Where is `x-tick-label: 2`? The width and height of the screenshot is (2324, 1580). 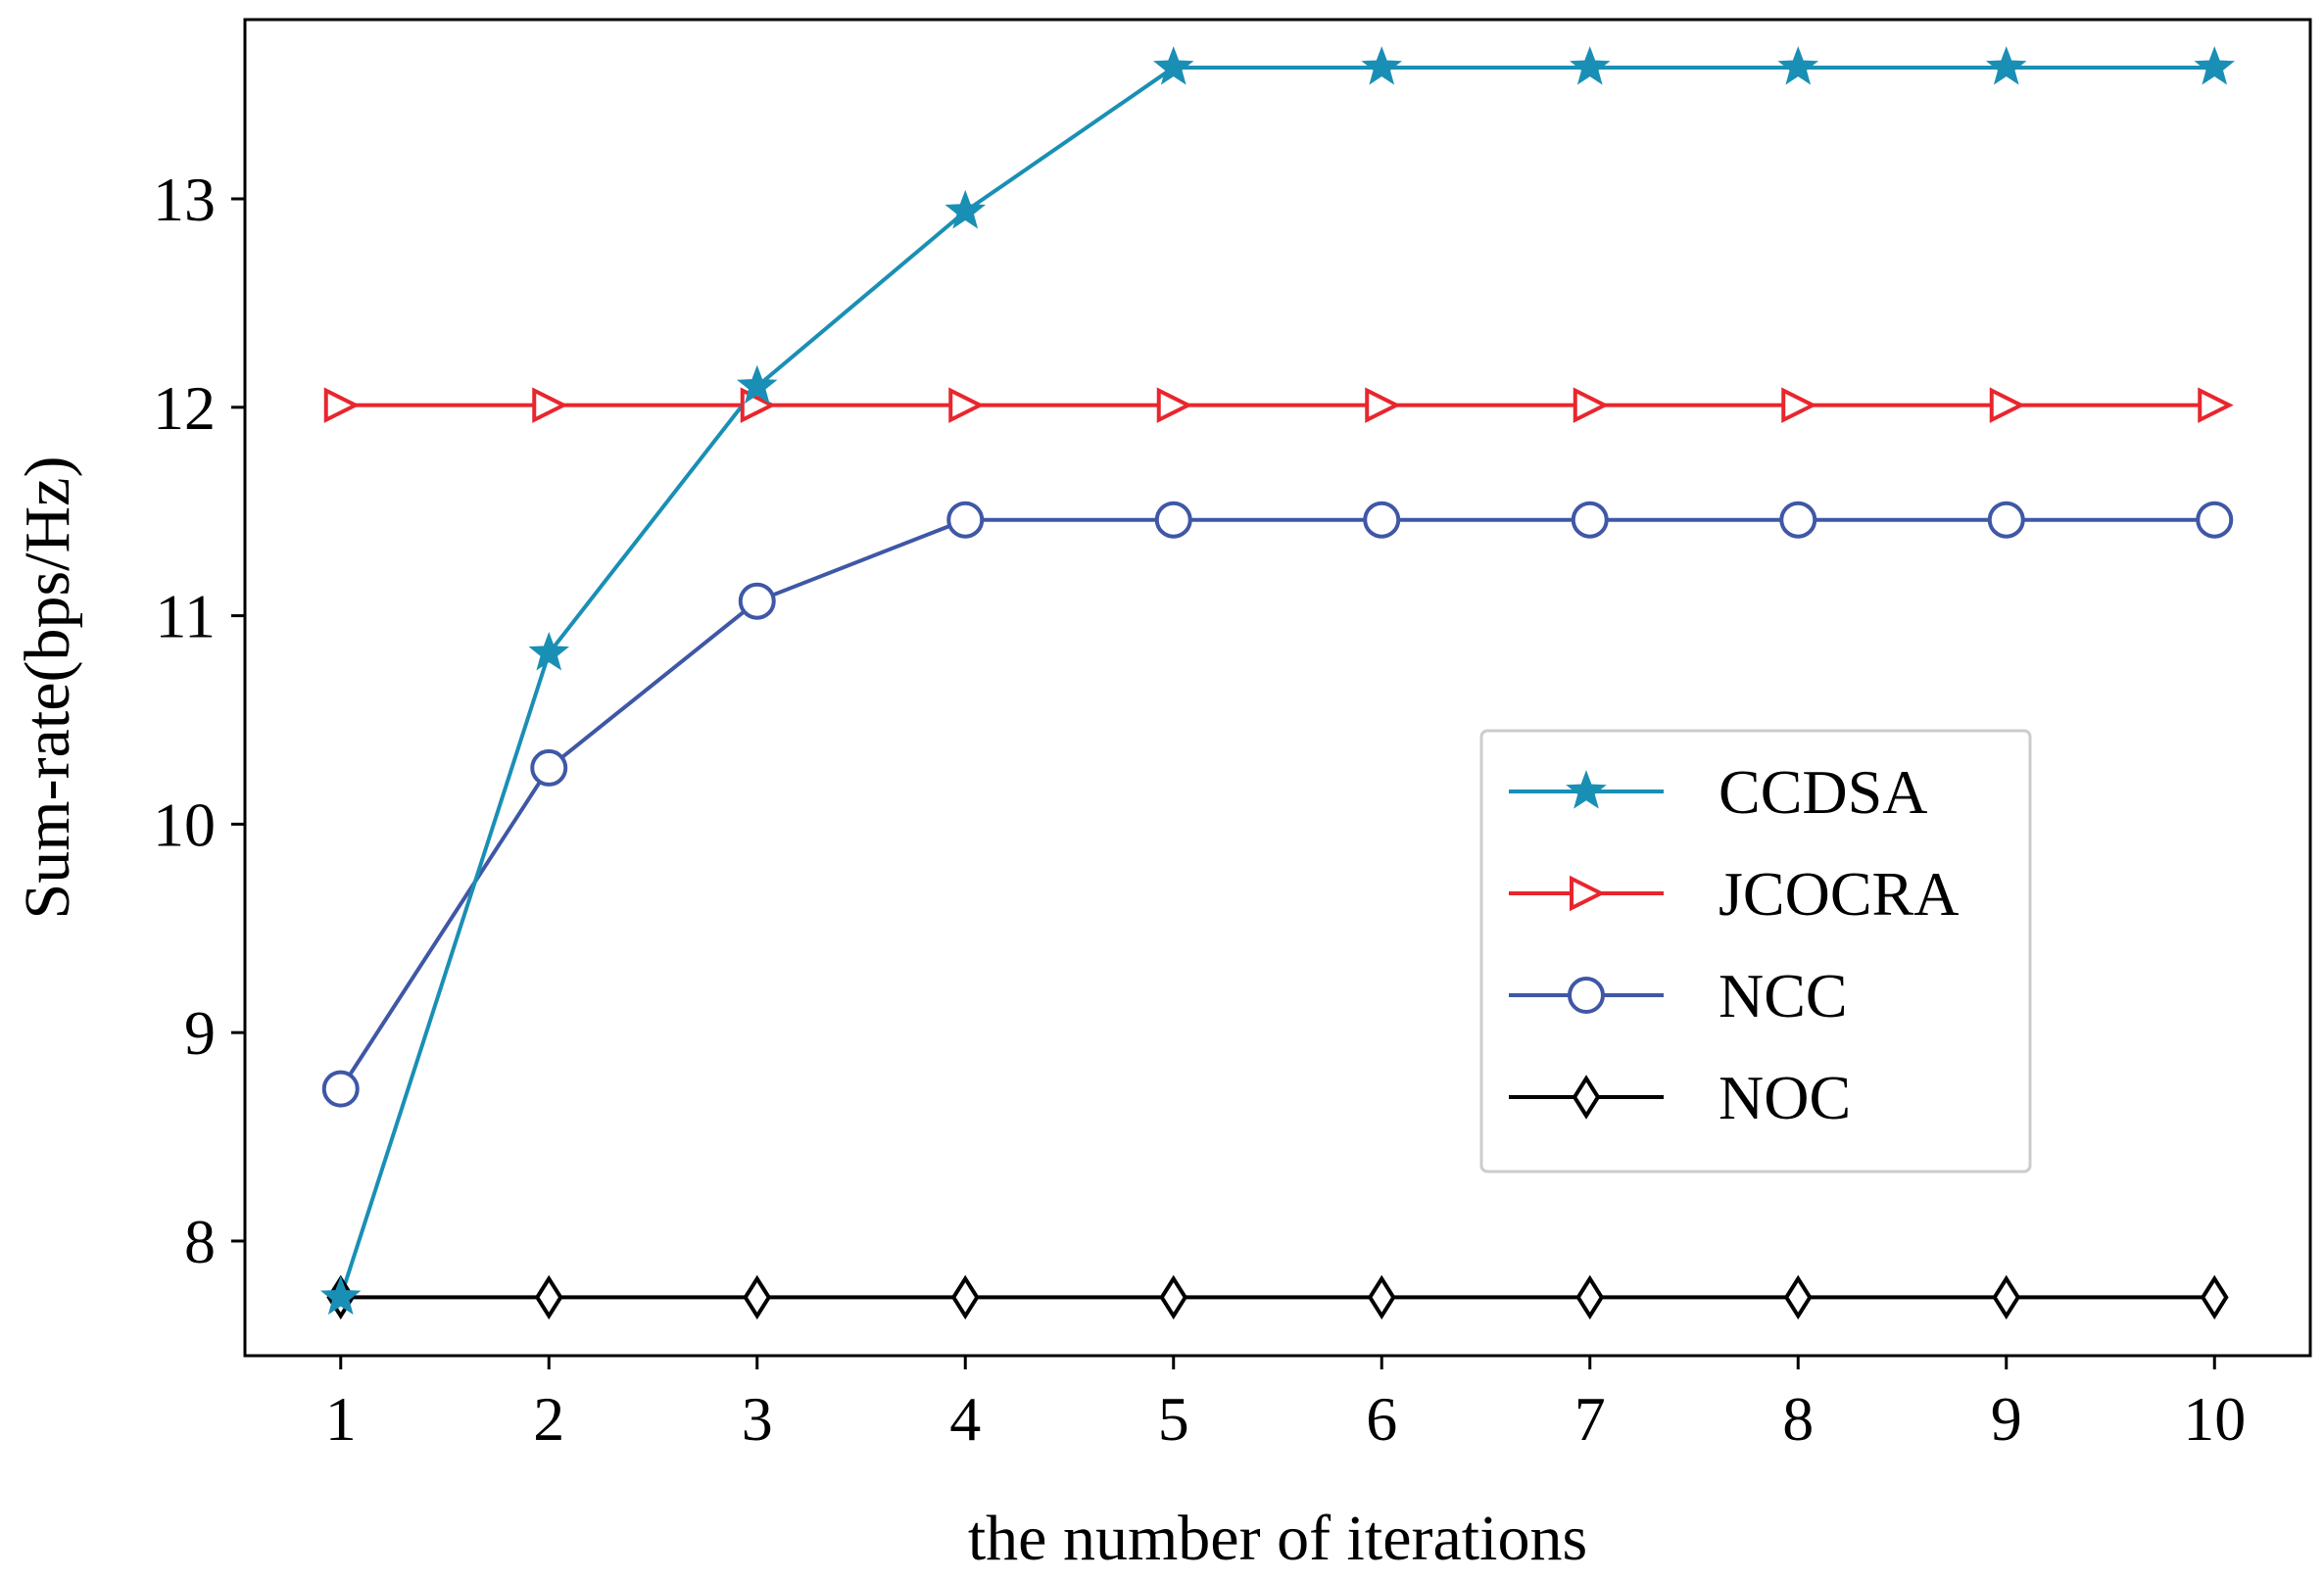
x-tick-label: 2 is located at coordinates (548, 1419).